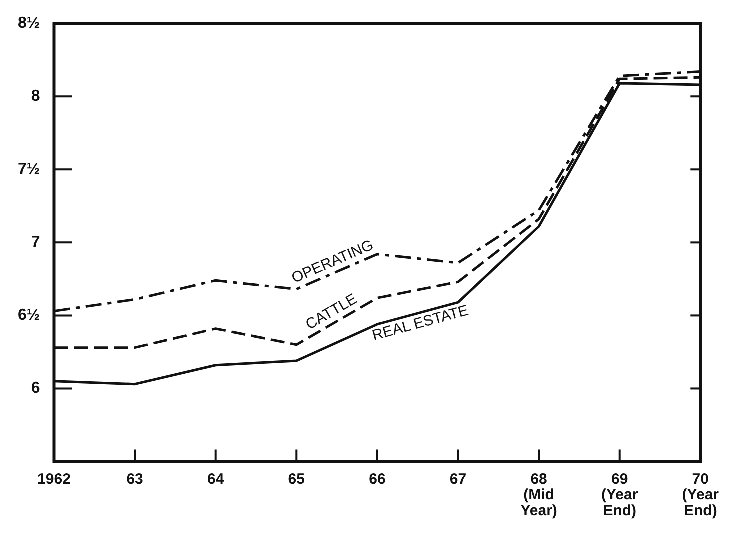 Image resolution: width=729 pixels, height=533 pixels. I want to click on x-tick-label: 65, so click(296, 479).